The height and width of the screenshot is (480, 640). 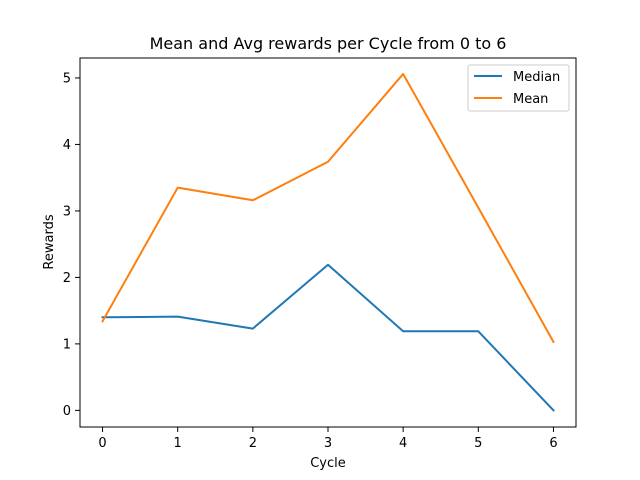 I want to click on y-tick-label: 2, so click(x=67, y=278).